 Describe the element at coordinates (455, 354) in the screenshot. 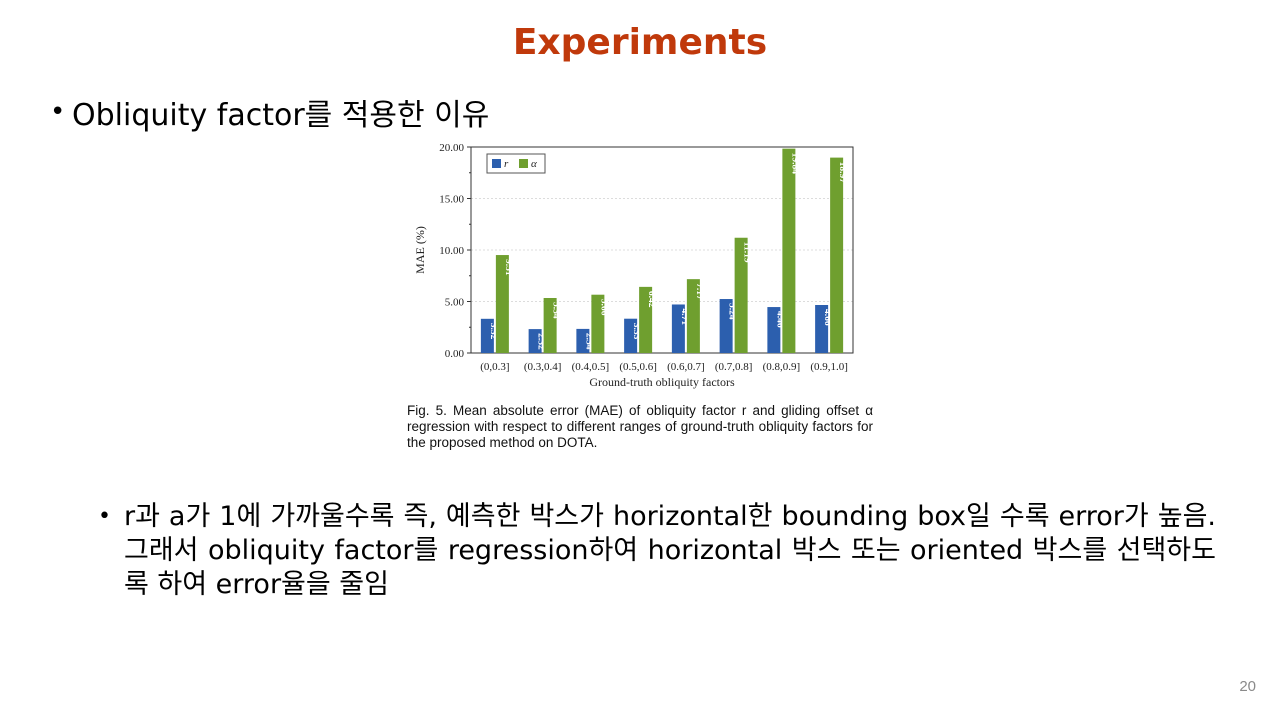

I see `y-tick-label: 0.00` at that location.